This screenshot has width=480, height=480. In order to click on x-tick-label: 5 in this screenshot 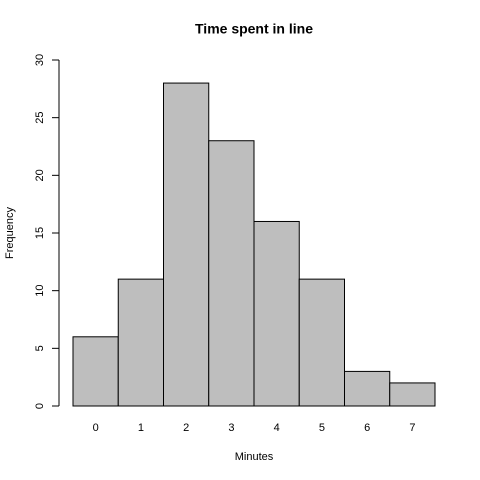, I will do `click(322, 428)`.